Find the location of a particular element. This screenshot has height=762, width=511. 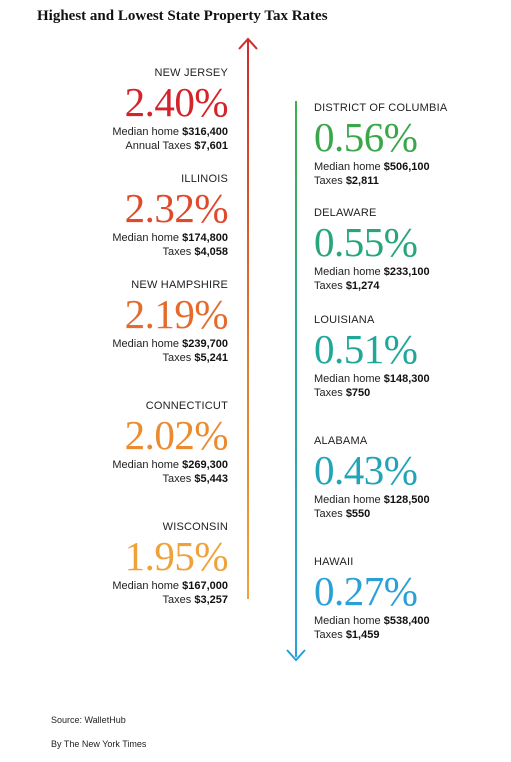

arrow-down-icon is located at coordinates (296, 655).